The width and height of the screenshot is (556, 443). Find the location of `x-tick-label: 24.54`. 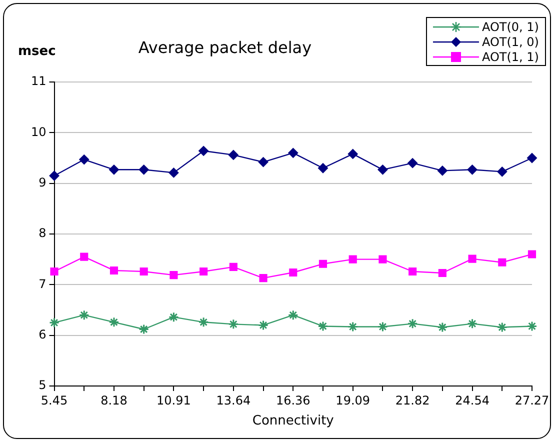

x-tick-label: 24.54 is located at coordinates (472, 400).